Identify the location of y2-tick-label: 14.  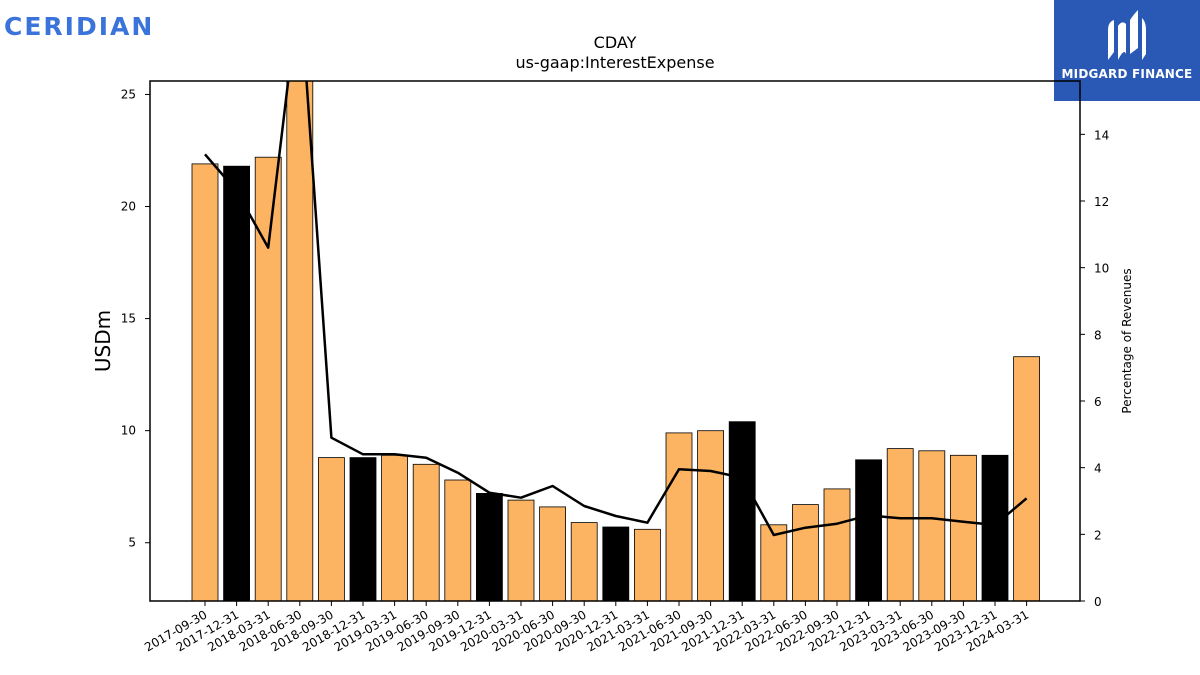
(1101, 135).